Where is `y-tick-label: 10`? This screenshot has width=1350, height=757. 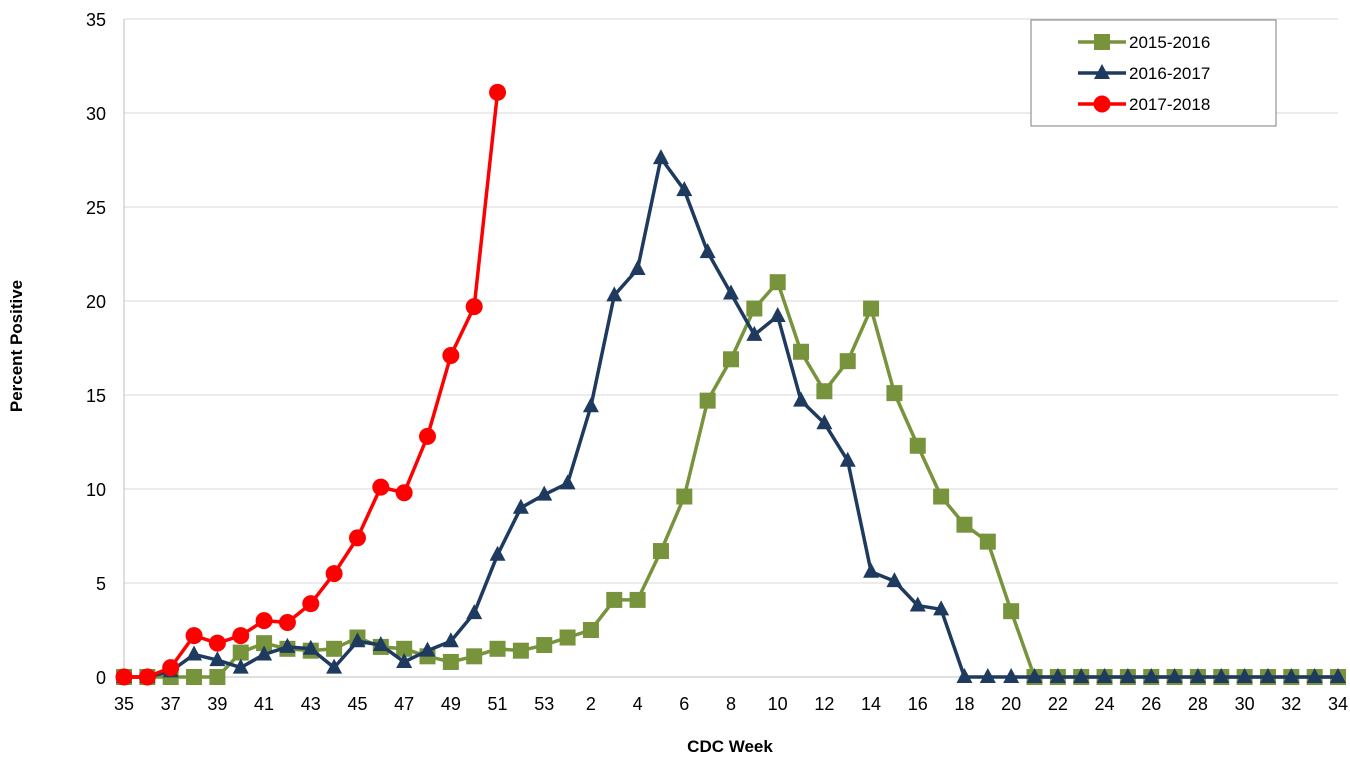
y-tick-label: 10 is located at coordinates (96, 490).